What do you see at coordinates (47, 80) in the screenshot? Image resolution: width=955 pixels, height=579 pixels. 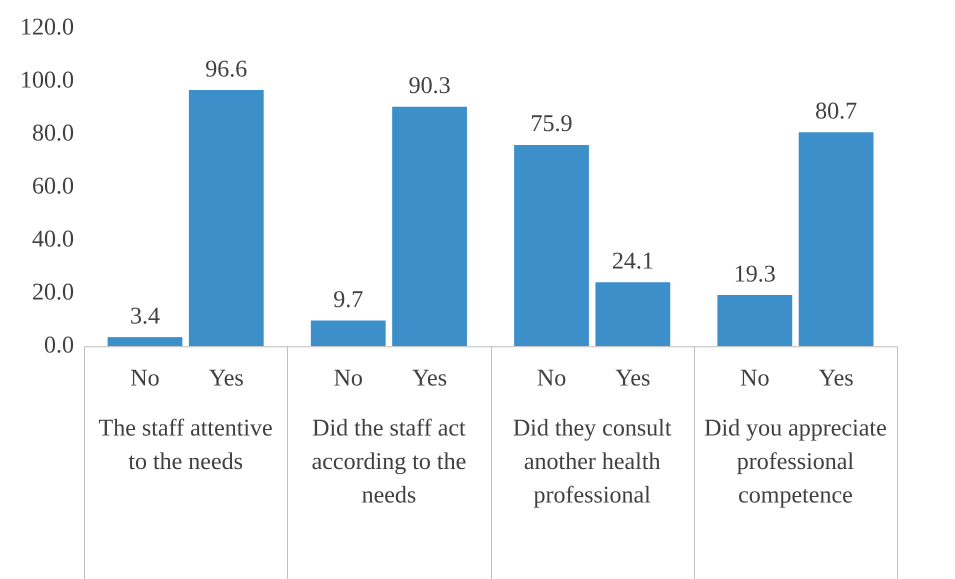 I see `y-tick-label: 100.0` at bounding box center [47, 80].